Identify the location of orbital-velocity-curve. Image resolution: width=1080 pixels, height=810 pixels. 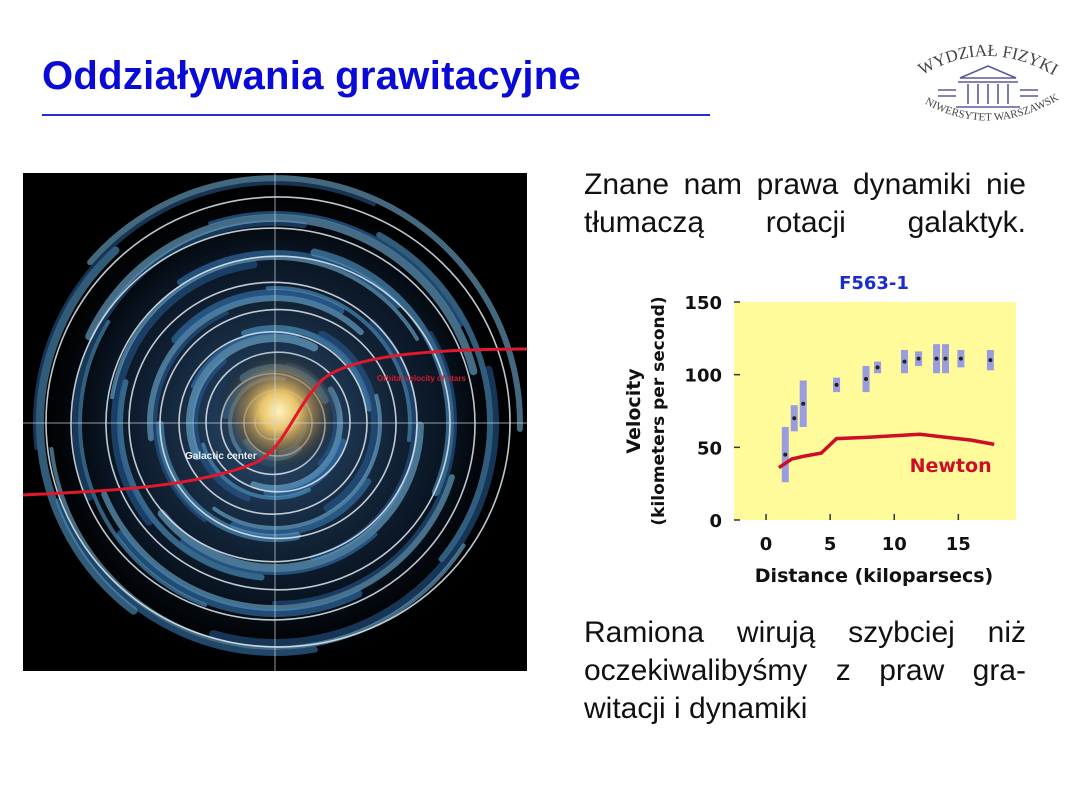
(275, 422).